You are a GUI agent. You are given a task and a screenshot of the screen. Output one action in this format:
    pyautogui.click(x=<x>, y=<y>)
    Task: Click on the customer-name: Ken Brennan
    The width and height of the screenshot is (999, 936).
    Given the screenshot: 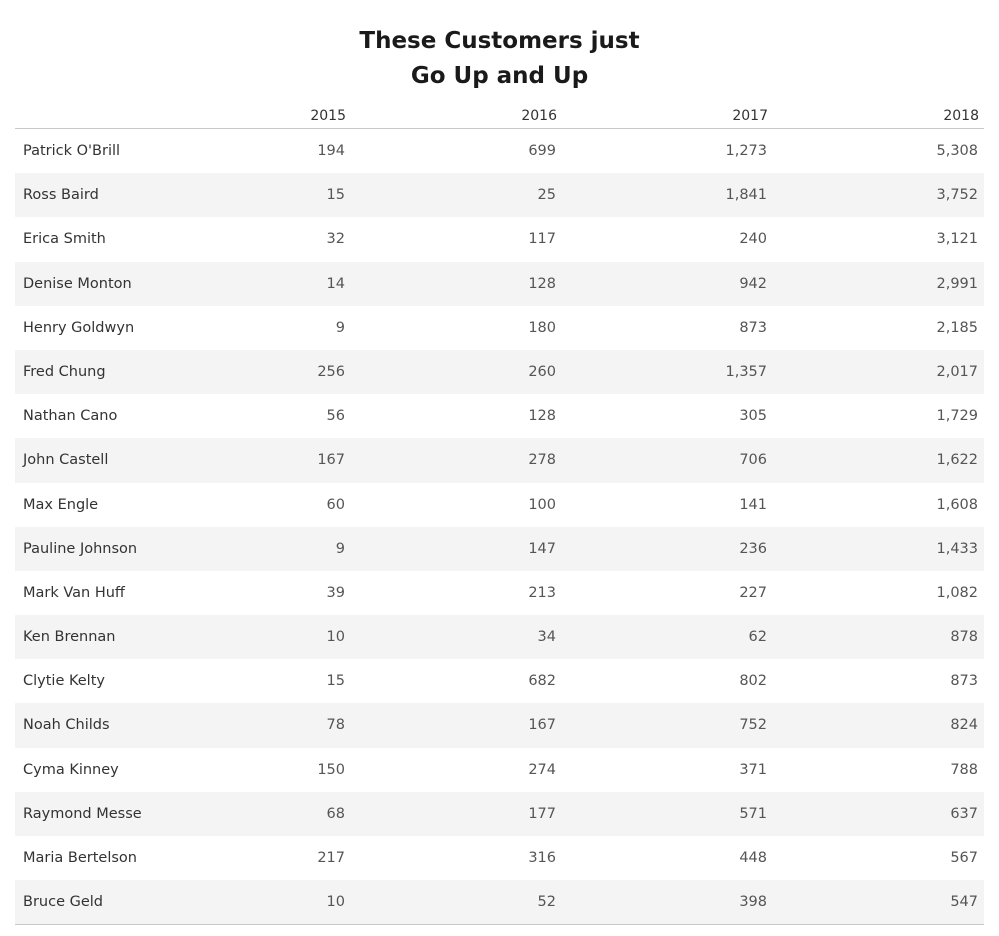 What is the action you would take?
    pyautogui.click(x=69, y=637)
    